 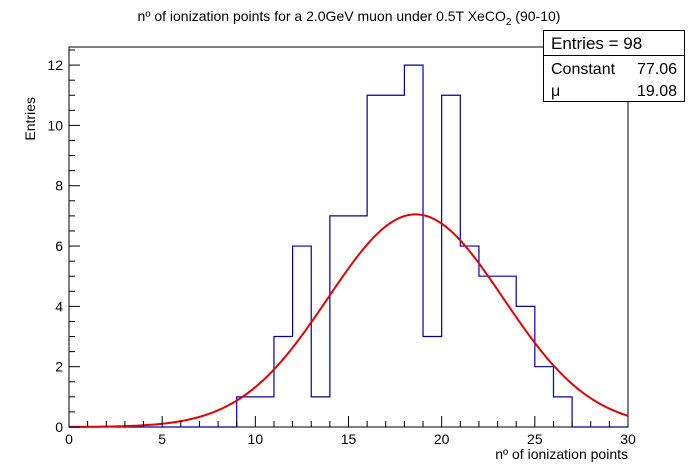 What do you see at coordinates (614, 43) in the screenshot?
I see `stats-entries: Entries = 98` at bounding box center [614, 43].